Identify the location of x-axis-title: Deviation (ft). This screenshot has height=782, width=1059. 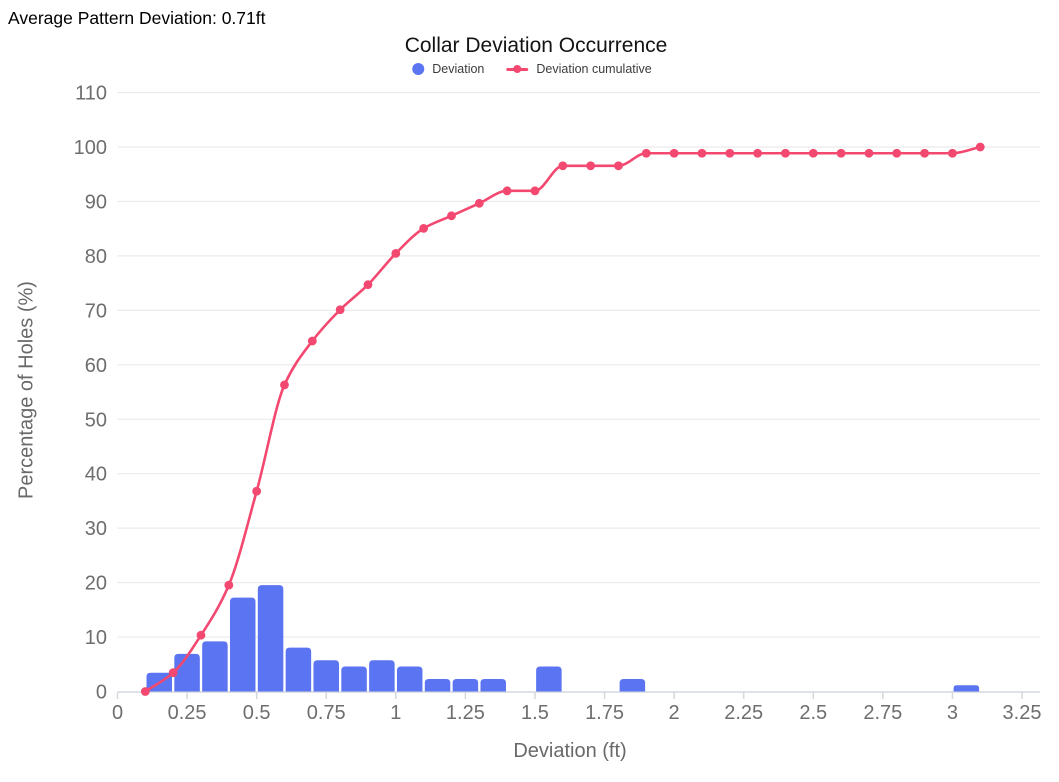
(570, 751).